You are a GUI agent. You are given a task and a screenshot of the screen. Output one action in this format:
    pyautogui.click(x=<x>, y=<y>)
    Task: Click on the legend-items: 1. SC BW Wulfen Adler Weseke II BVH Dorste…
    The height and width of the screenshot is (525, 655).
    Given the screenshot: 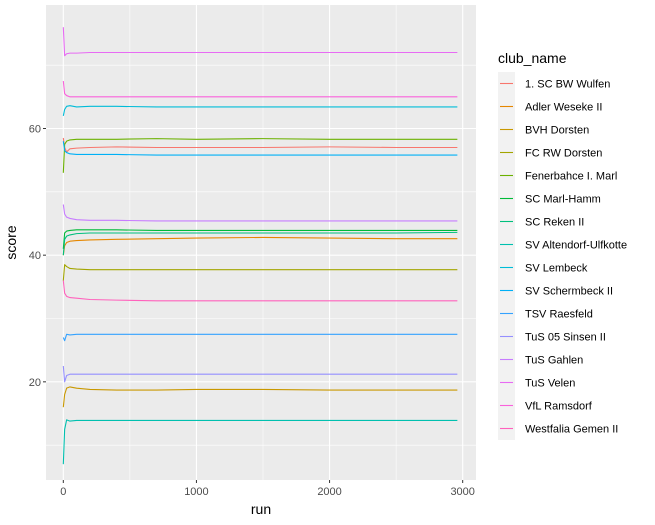 What is the action you would take?
    pyautogui.click(x=562, y=256)
    